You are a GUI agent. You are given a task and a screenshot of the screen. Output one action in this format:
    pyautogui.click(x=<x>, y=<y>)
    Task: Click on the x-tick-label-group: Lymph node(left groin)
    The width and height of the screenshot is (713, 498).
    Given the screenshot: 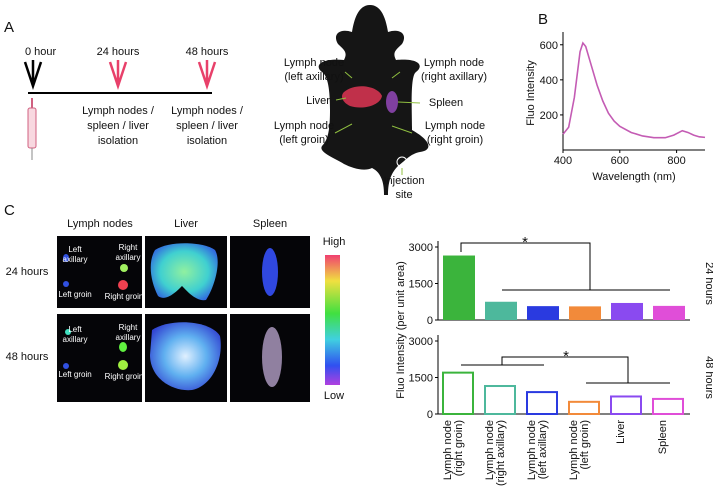 What is the action you would take?
    pyautogui.click(x=579, y=450)
    